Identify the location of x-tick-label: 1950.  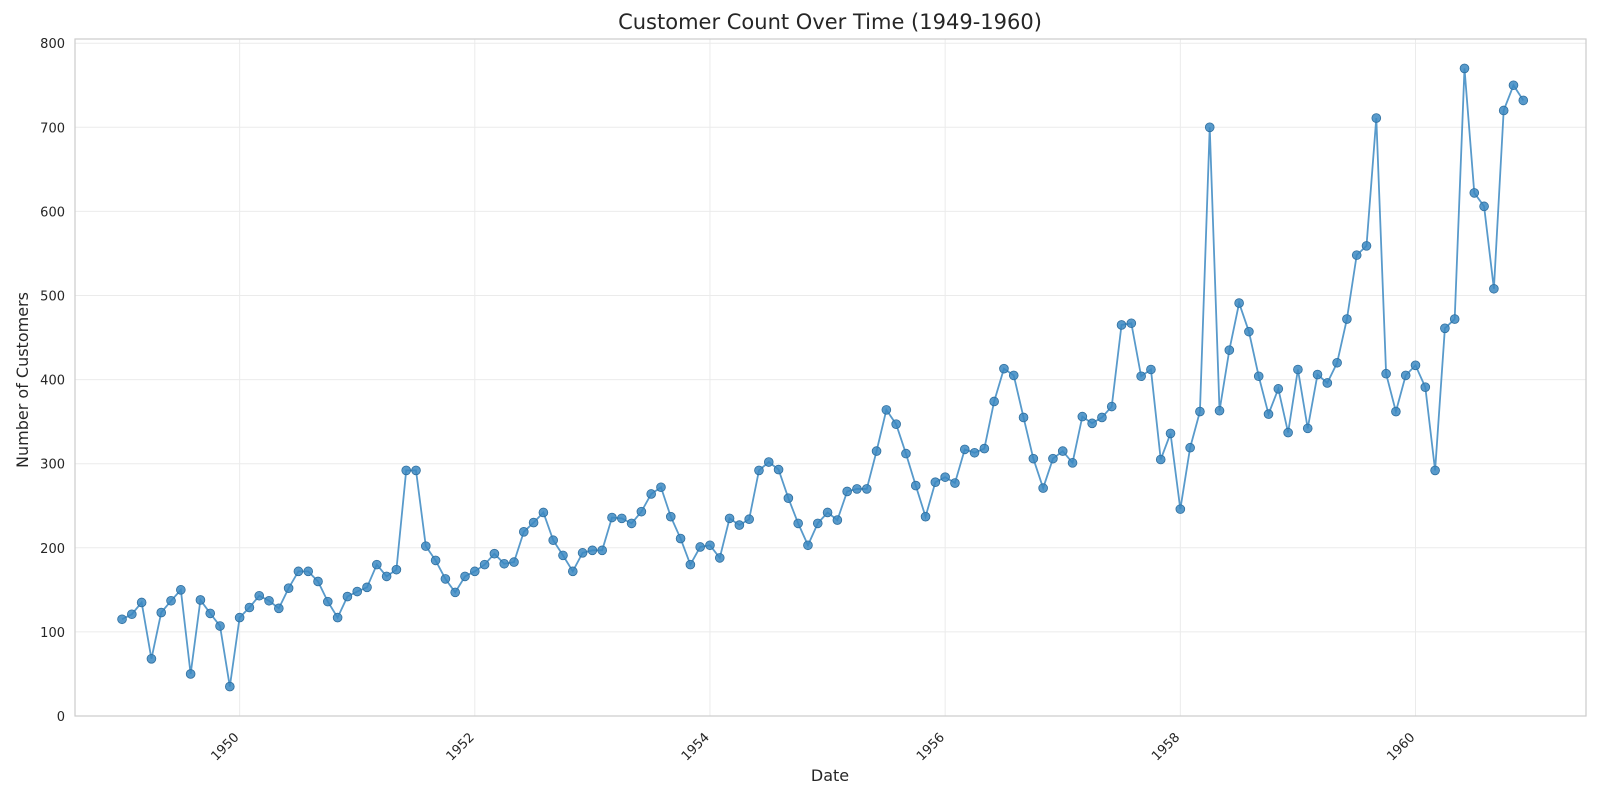
(225, 747).